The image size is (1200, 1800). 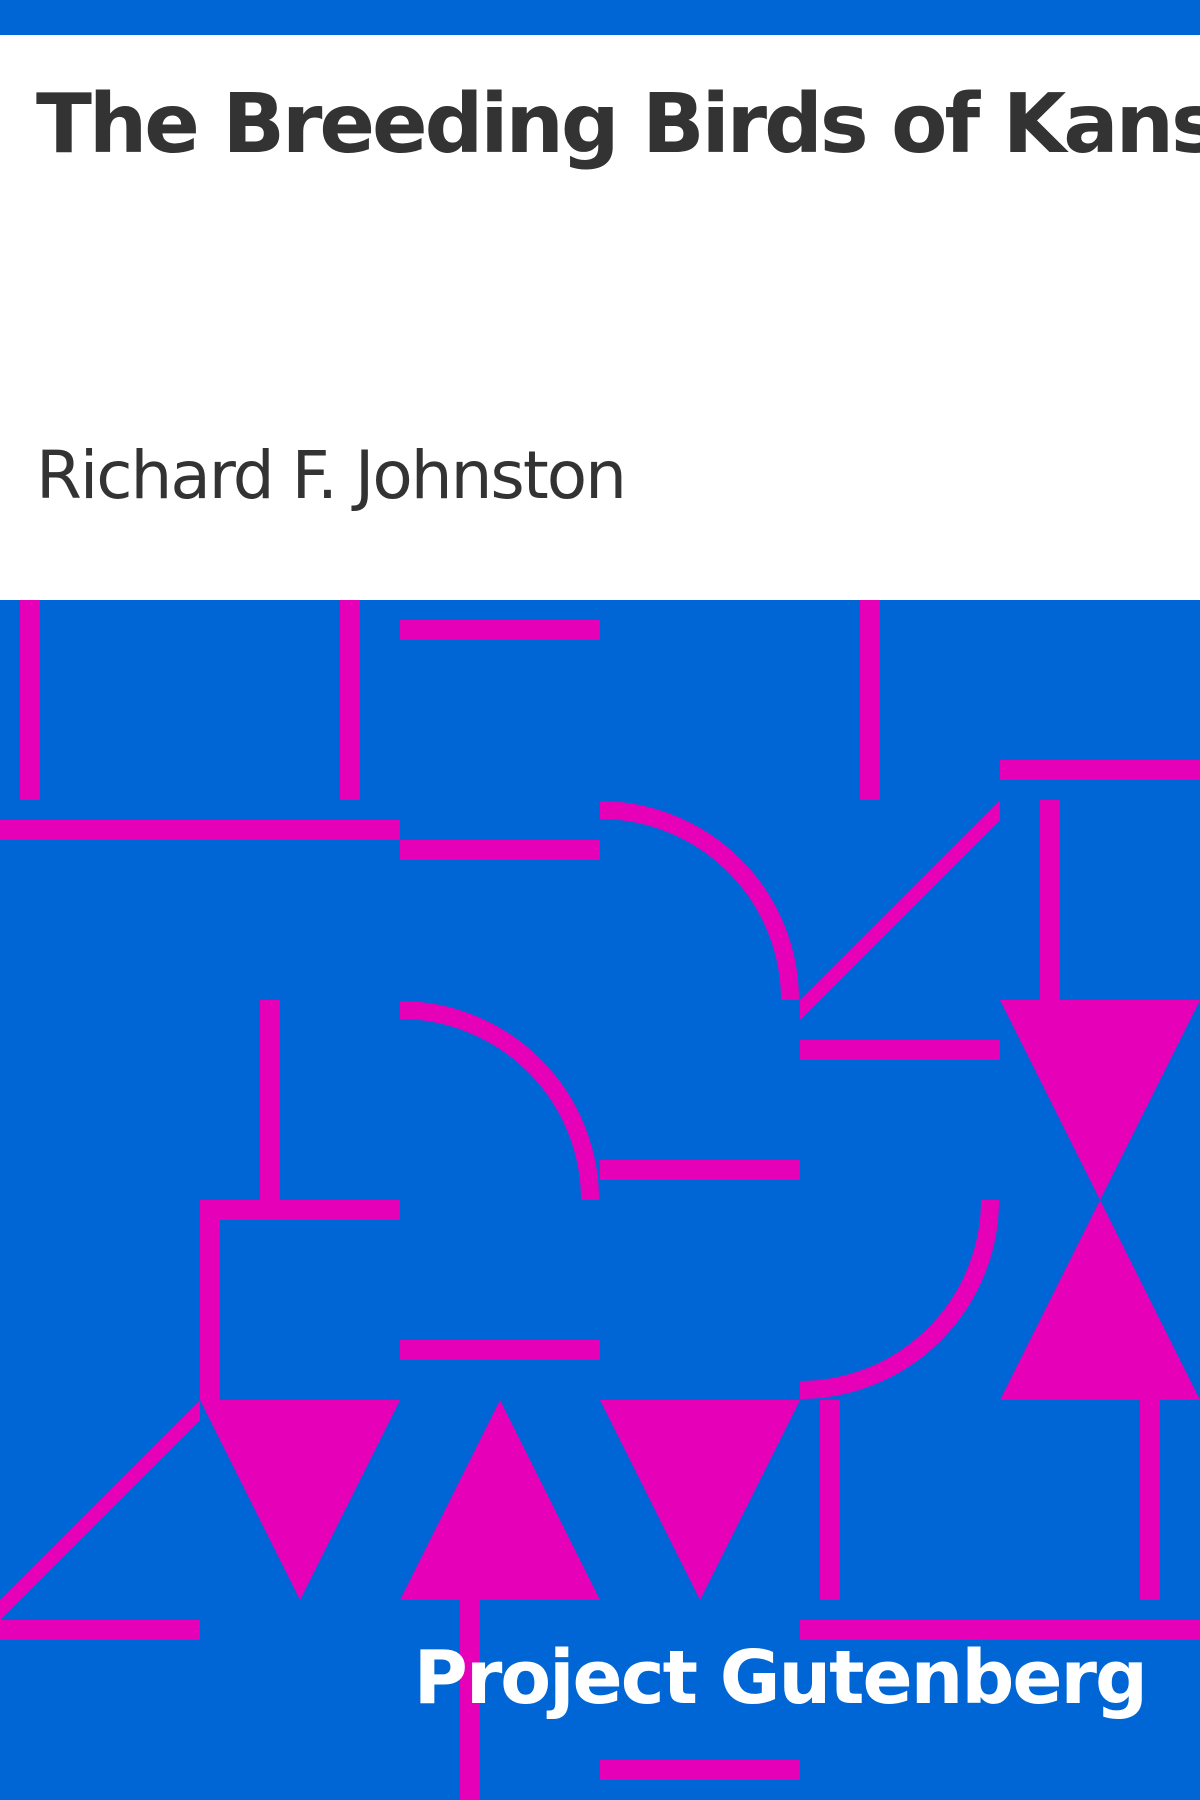 I want to click on book-author: Richard F. Johnston, so click(x=331, y=475).